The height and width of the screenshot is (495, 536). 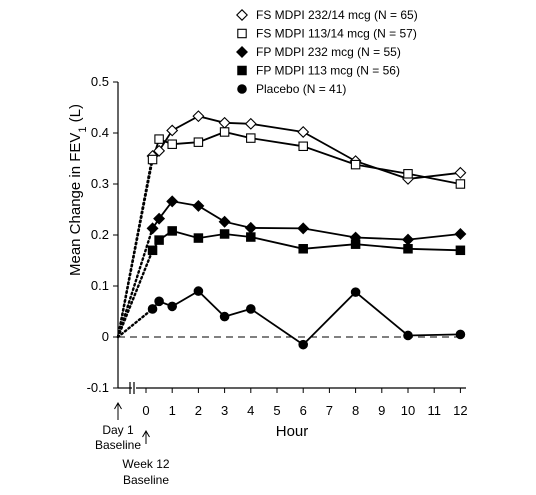 I want to click on x-tick-label: 10, so click(x=408, y=410).